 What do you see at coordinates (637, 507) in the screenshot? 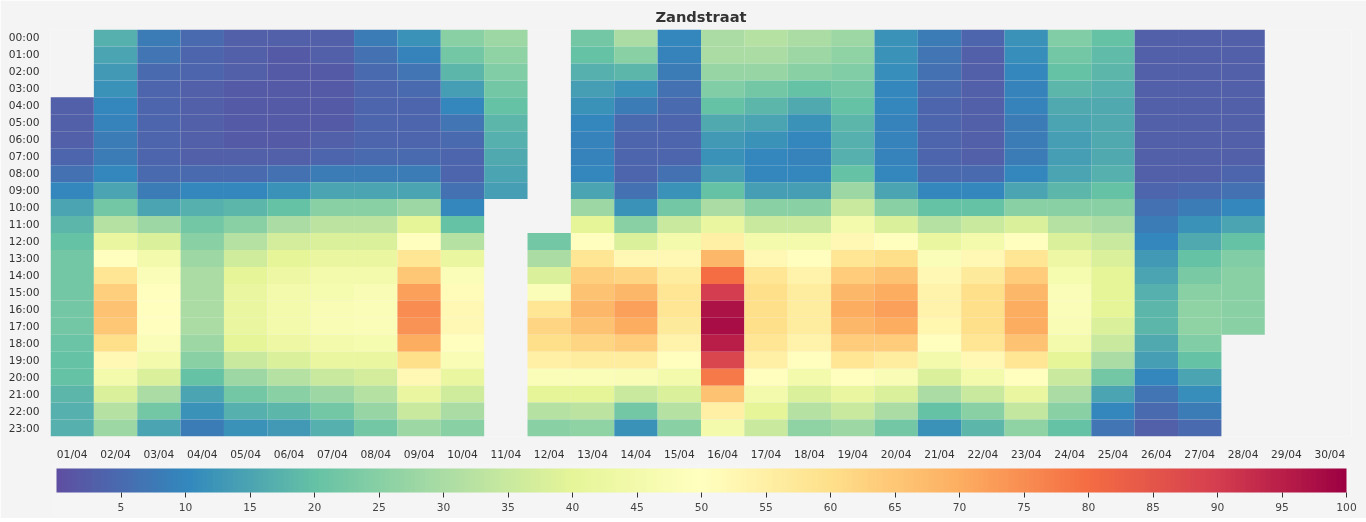
I see `color-bar-label: 45` at bounding box center [637, 507].